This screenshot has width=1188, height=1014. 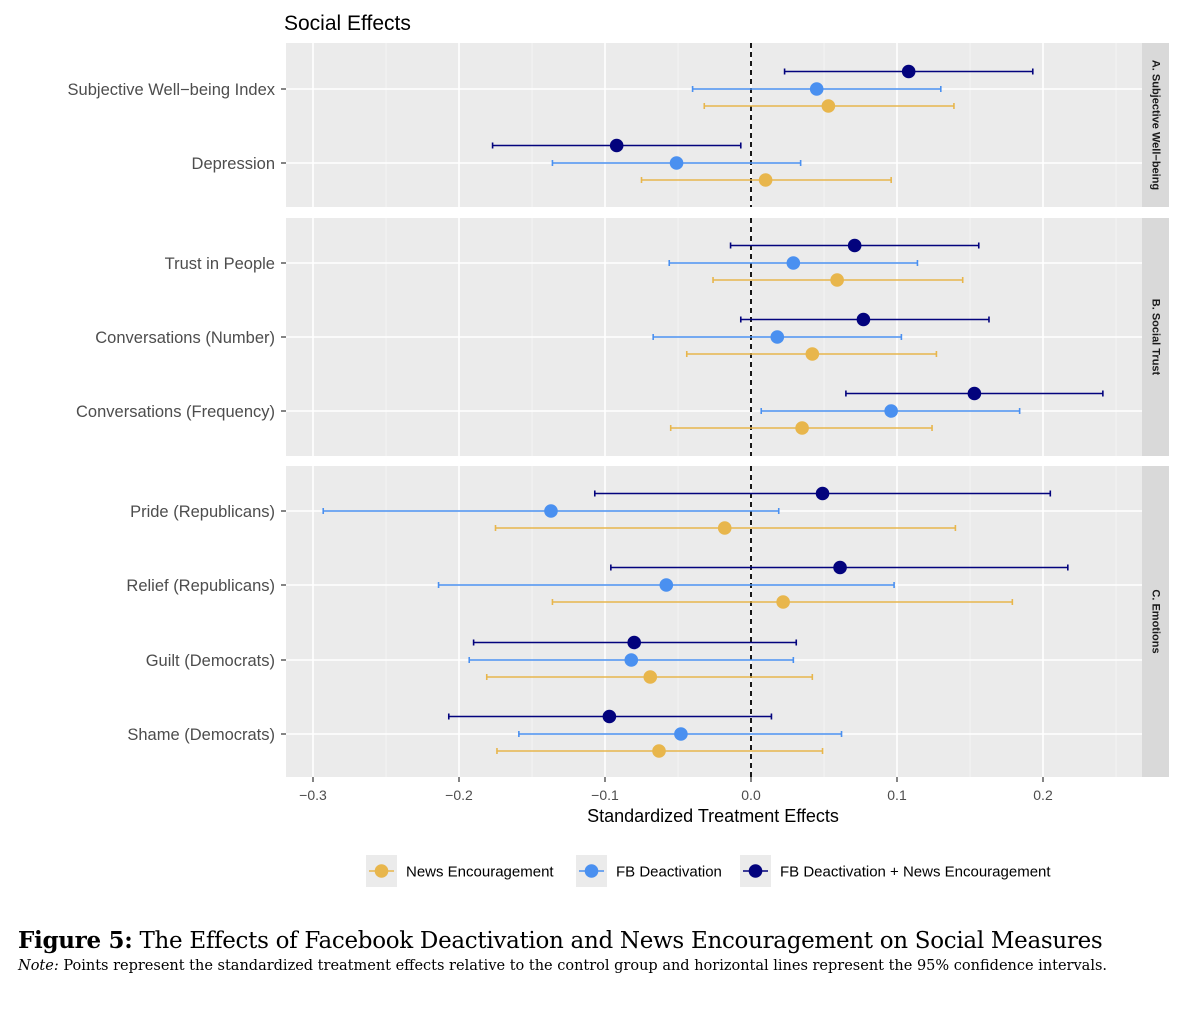 What do you see at coordinates (202, 512) in the screenshot?
I see `y-tick-label: Pride (Republicans)` at bounding box center [202, 512].